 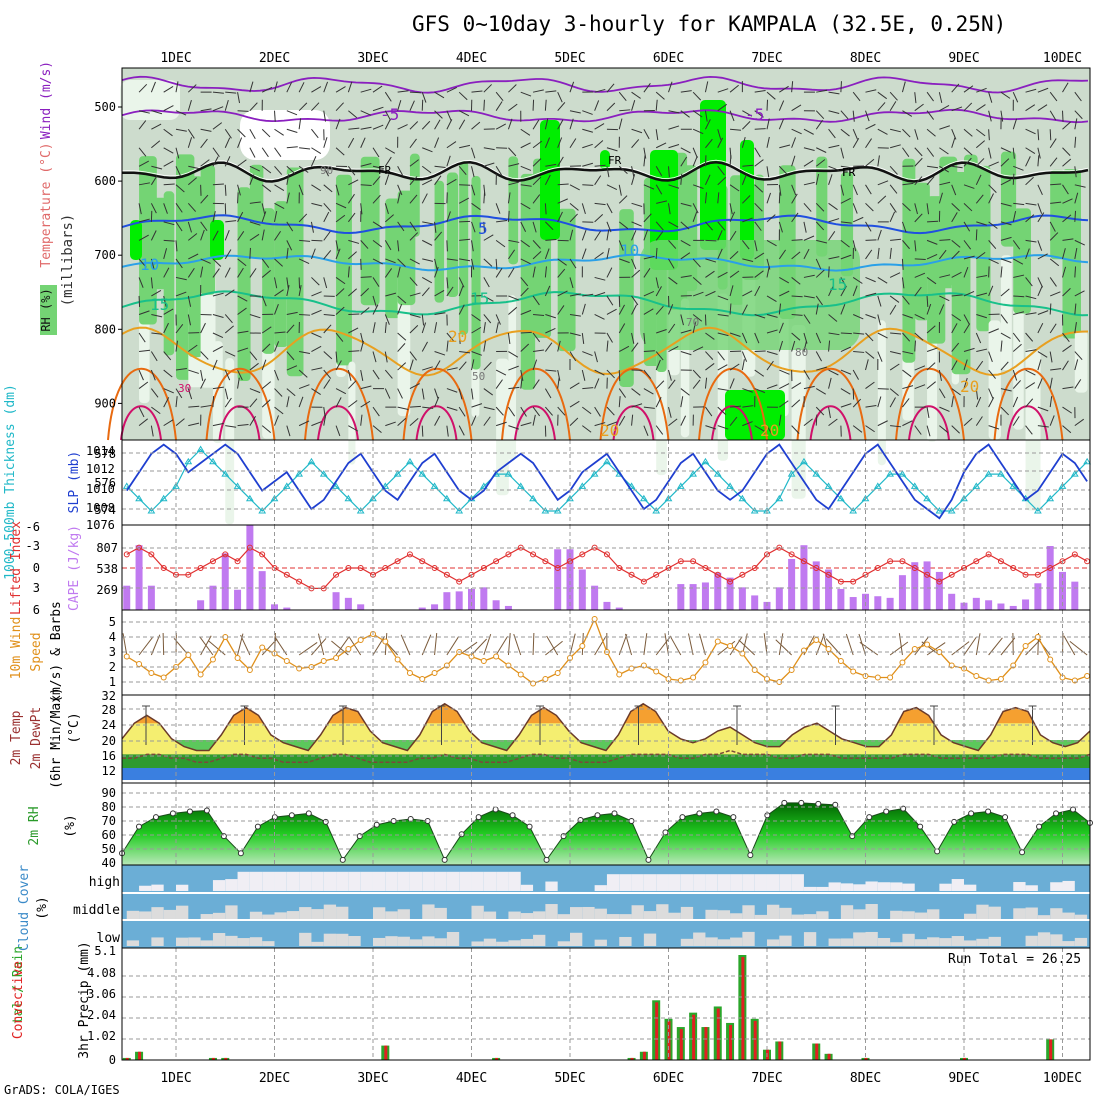 I want to click on wind-tick-label: 5, so click(x=112, y=622).